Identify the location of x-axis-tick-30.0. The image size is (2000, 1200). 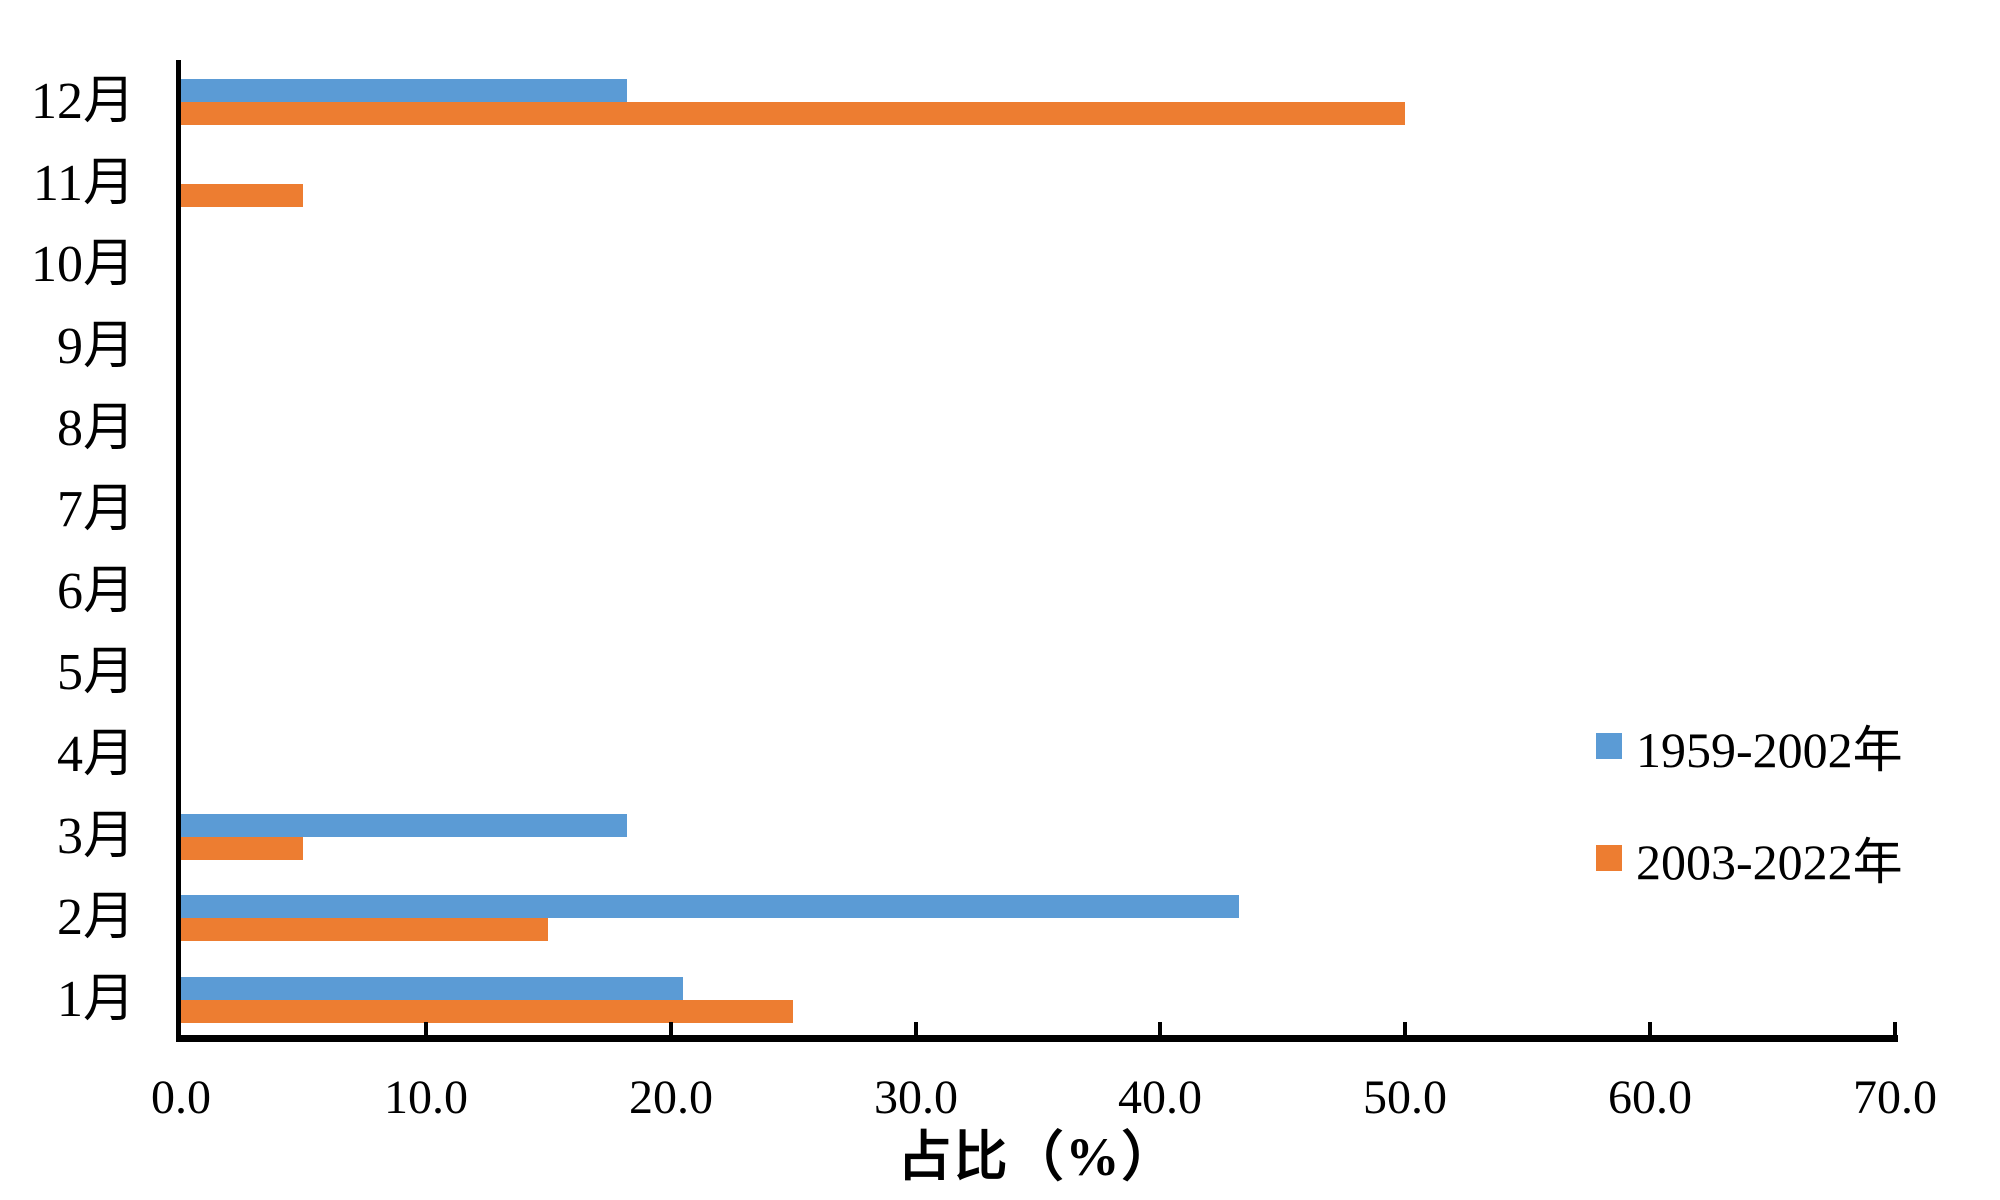
(916, 1028).